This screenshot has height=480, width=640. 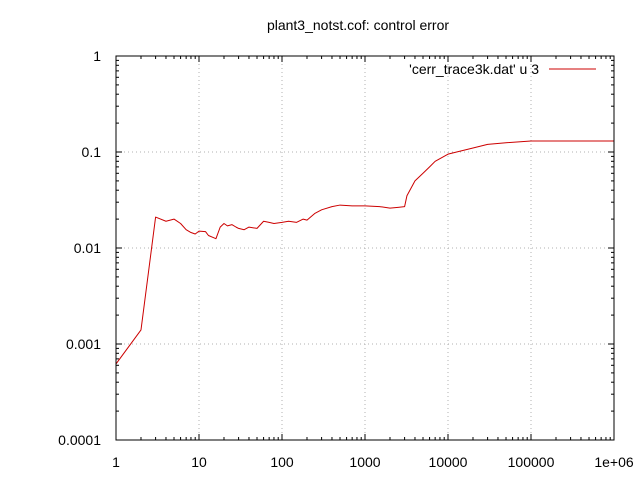 What do you see at coordinates (116, 462) in the screenshot?
I see `x-tick-label: 1` at bounding box center [116, 462].